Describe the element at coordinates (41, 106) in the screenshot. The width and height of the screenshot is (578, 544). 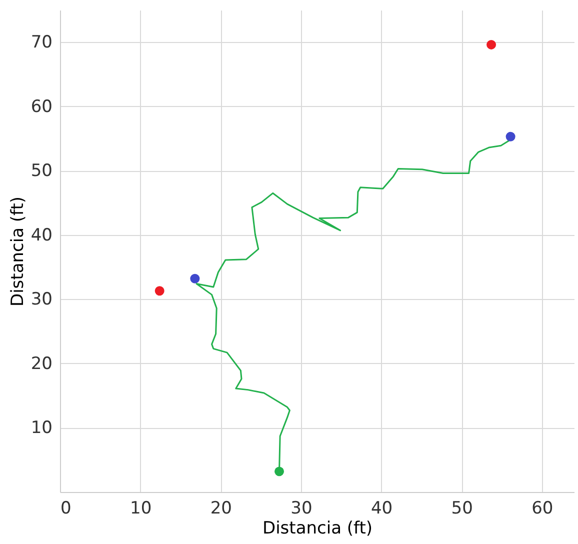
I see `y-tick-label: 60` at that location.